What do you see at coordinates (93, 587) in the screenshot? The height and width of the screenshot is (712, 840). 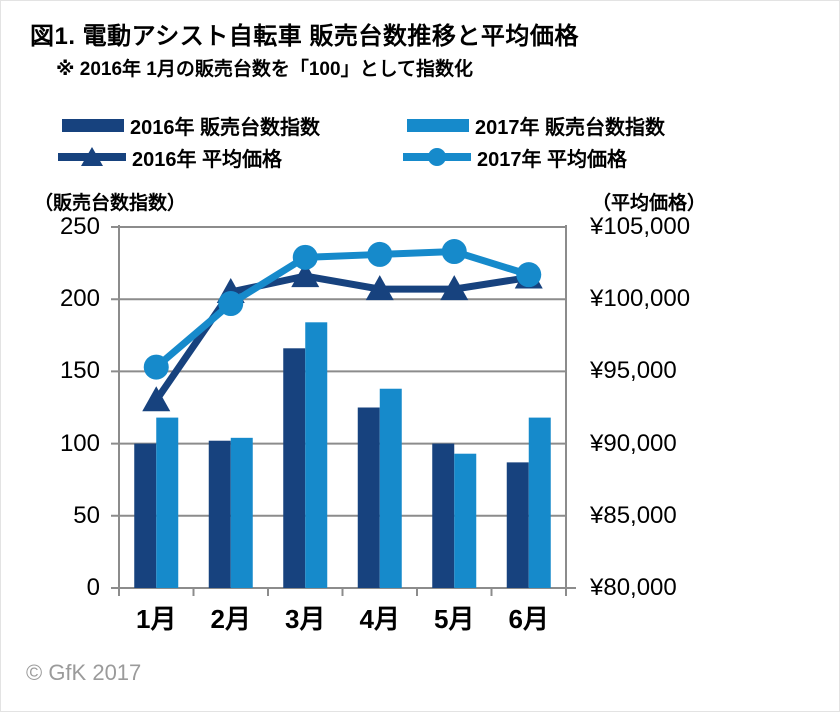 I see `y-axis-tick-label: 0` at bounding box center [93, 587].